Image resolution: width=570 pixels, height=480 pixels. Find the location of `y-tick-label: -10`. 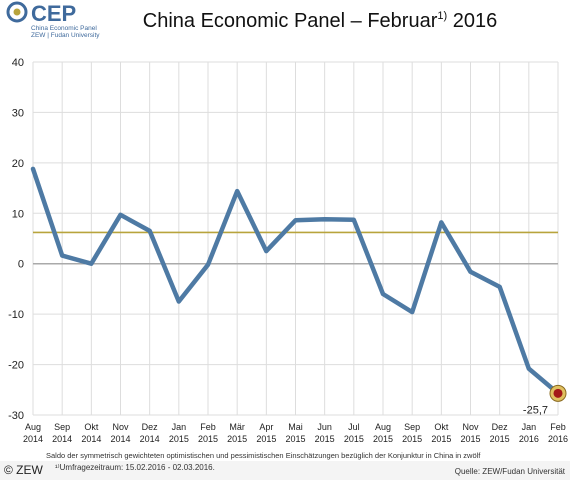

y-tick-label: -10 is located at coordinates (16, 315).